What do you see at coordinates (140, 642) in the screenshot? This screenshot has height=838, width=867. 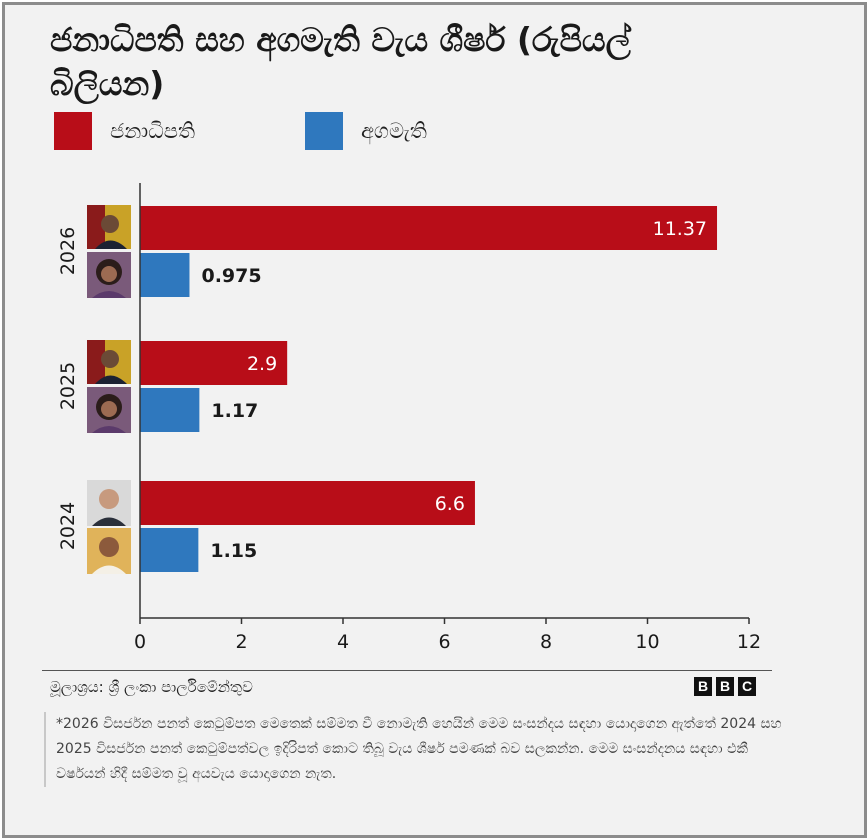 I see `x-tick-label: 0` at bounding box center [140, 642].